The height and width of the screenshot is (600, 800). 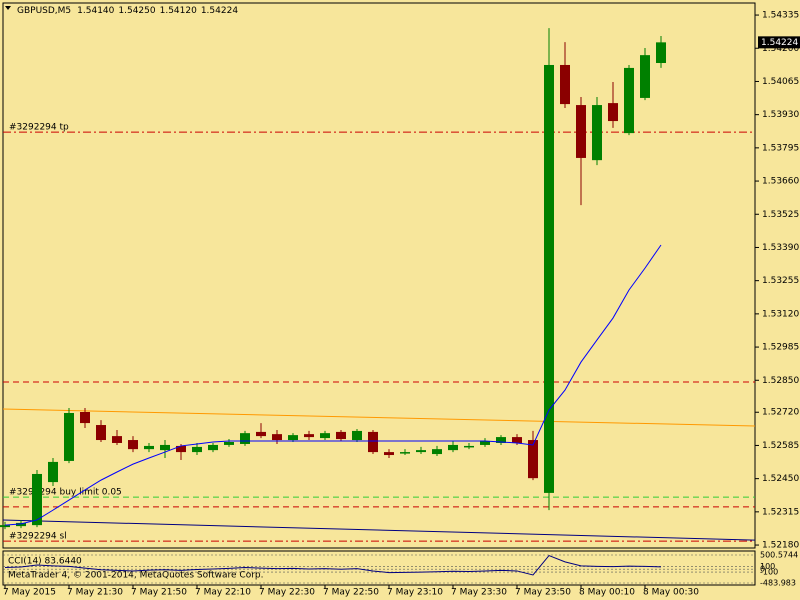 I want to click on indicator-line, so click(x=333, y=565).